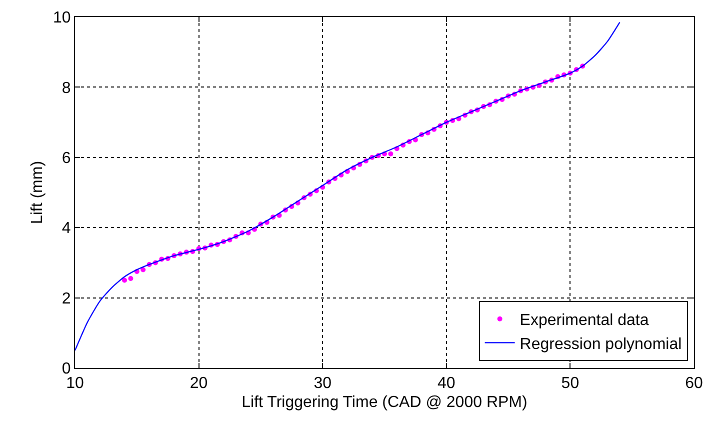 The width and height of the screenshot is (713, 425). Describe the element at coordinates (385, 402) in the screenshot. I see `x-axis-title: Lift Triggering Time (CAD @ 2000 RPM)` at that location.